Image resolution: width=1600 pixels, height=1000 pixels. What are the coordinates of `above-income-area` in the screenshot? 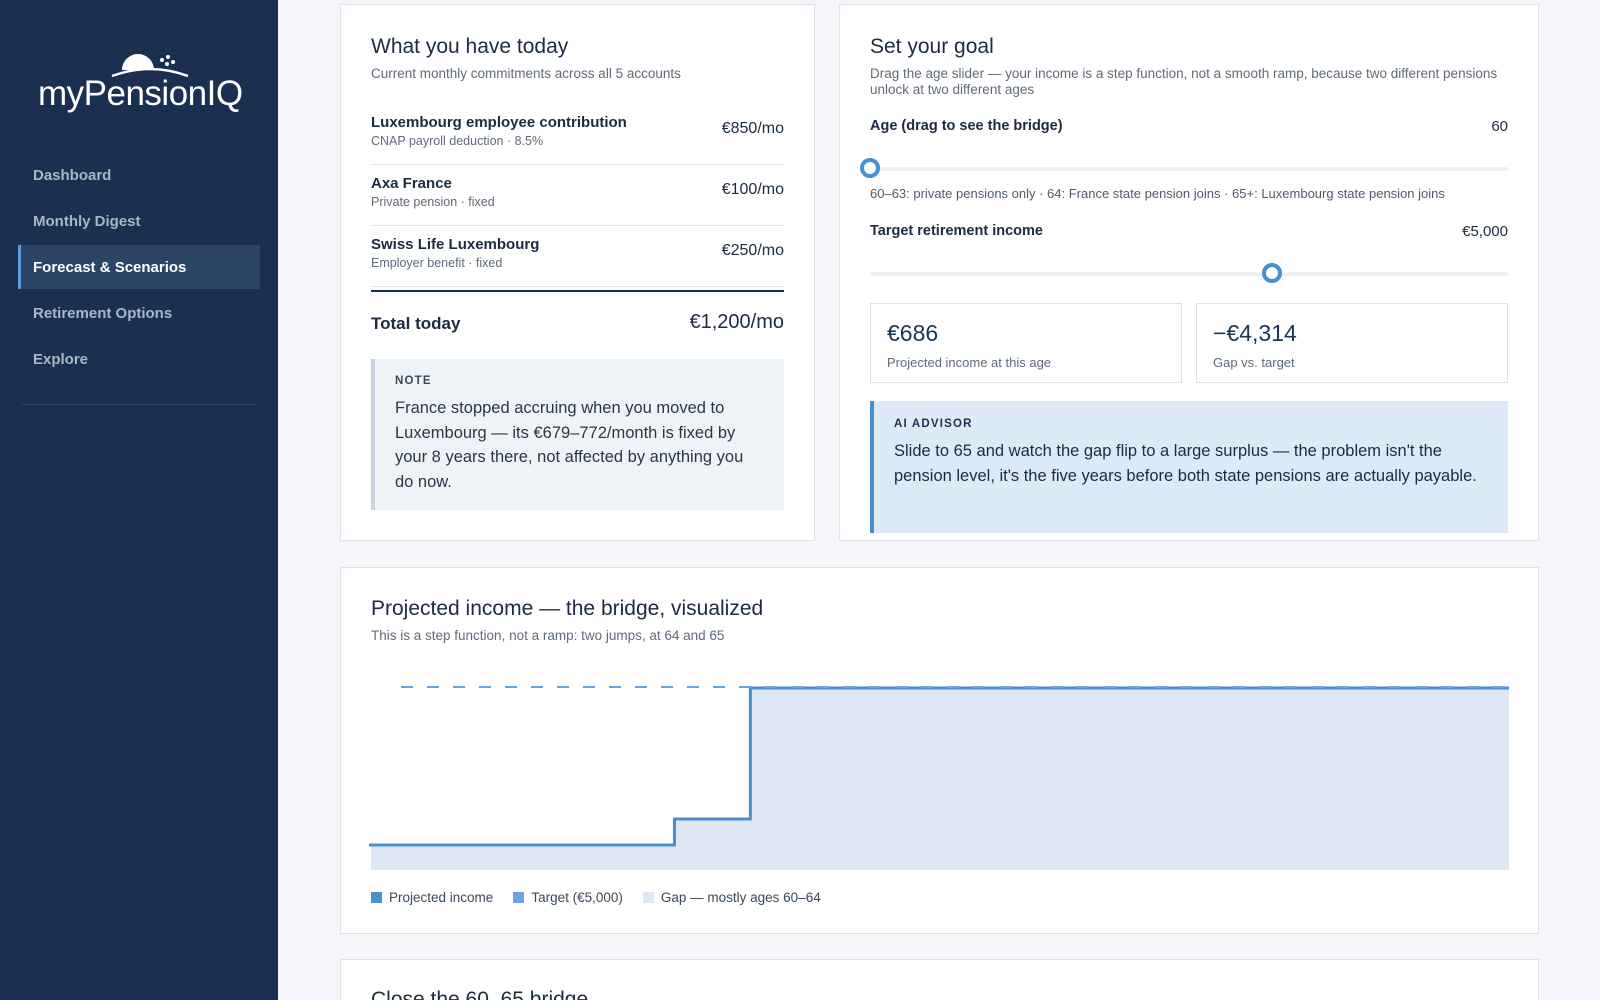 It's located at (940, 767).